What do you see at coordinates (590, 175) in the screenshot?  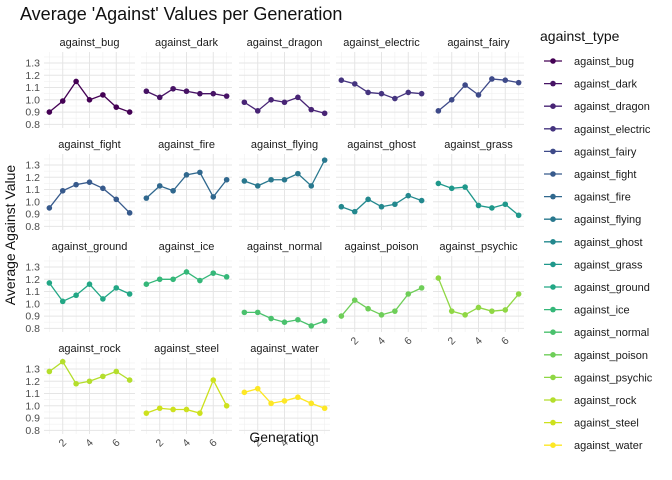 I see `legend-item: against_fight` at bounding box center [590, 175].